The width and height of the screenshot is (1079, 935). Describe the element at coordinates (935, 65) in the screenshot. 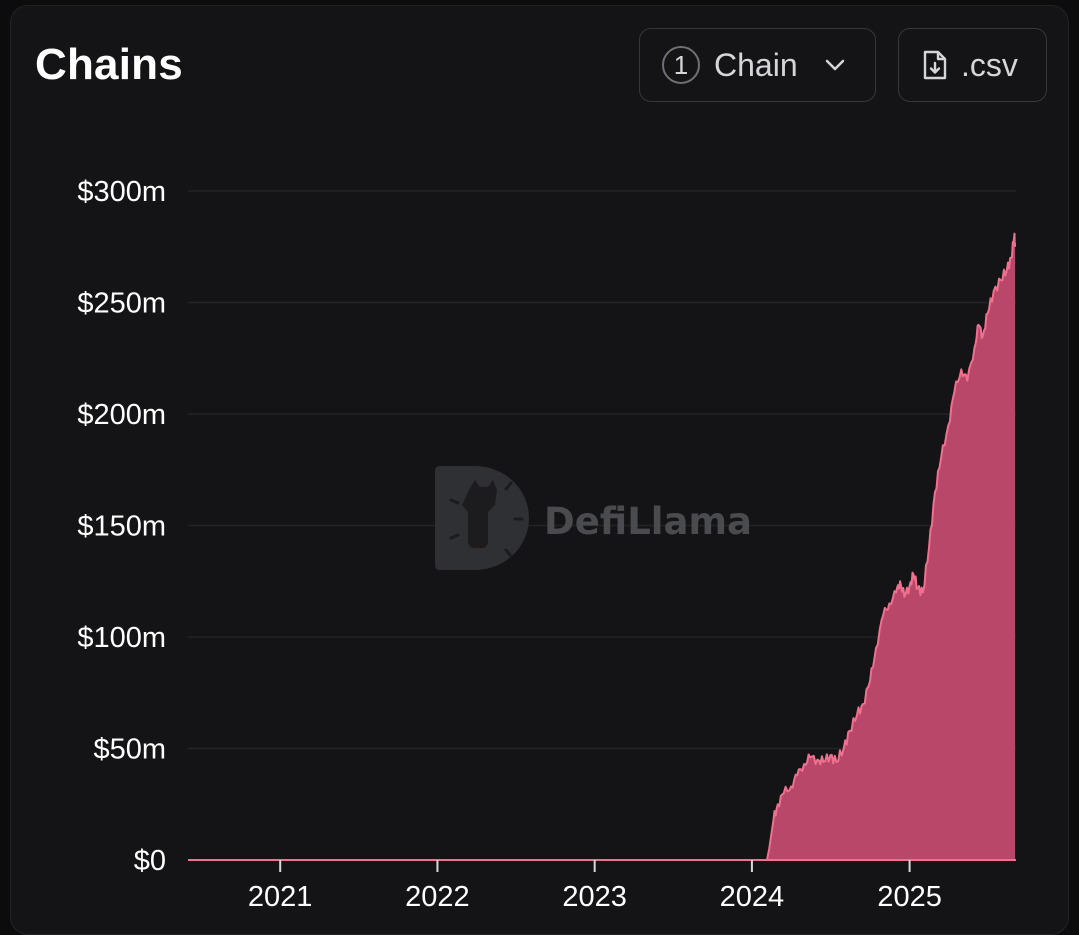

I see `file-download-icon` at that location.